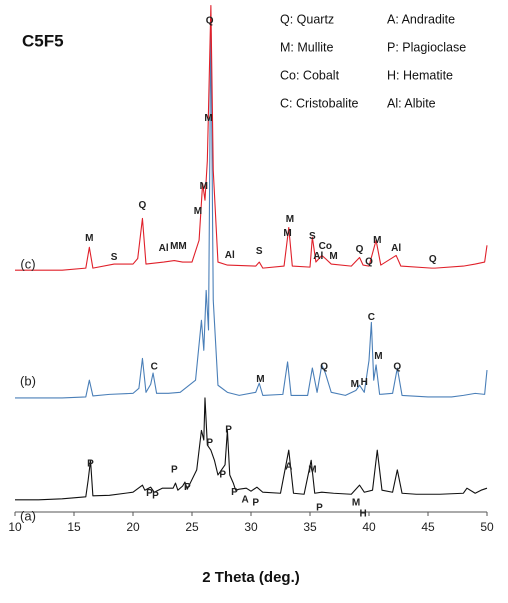  Describe the element at coordinates (43, 40) in the screenshot. I see `chart-title: C5F5` at that location.